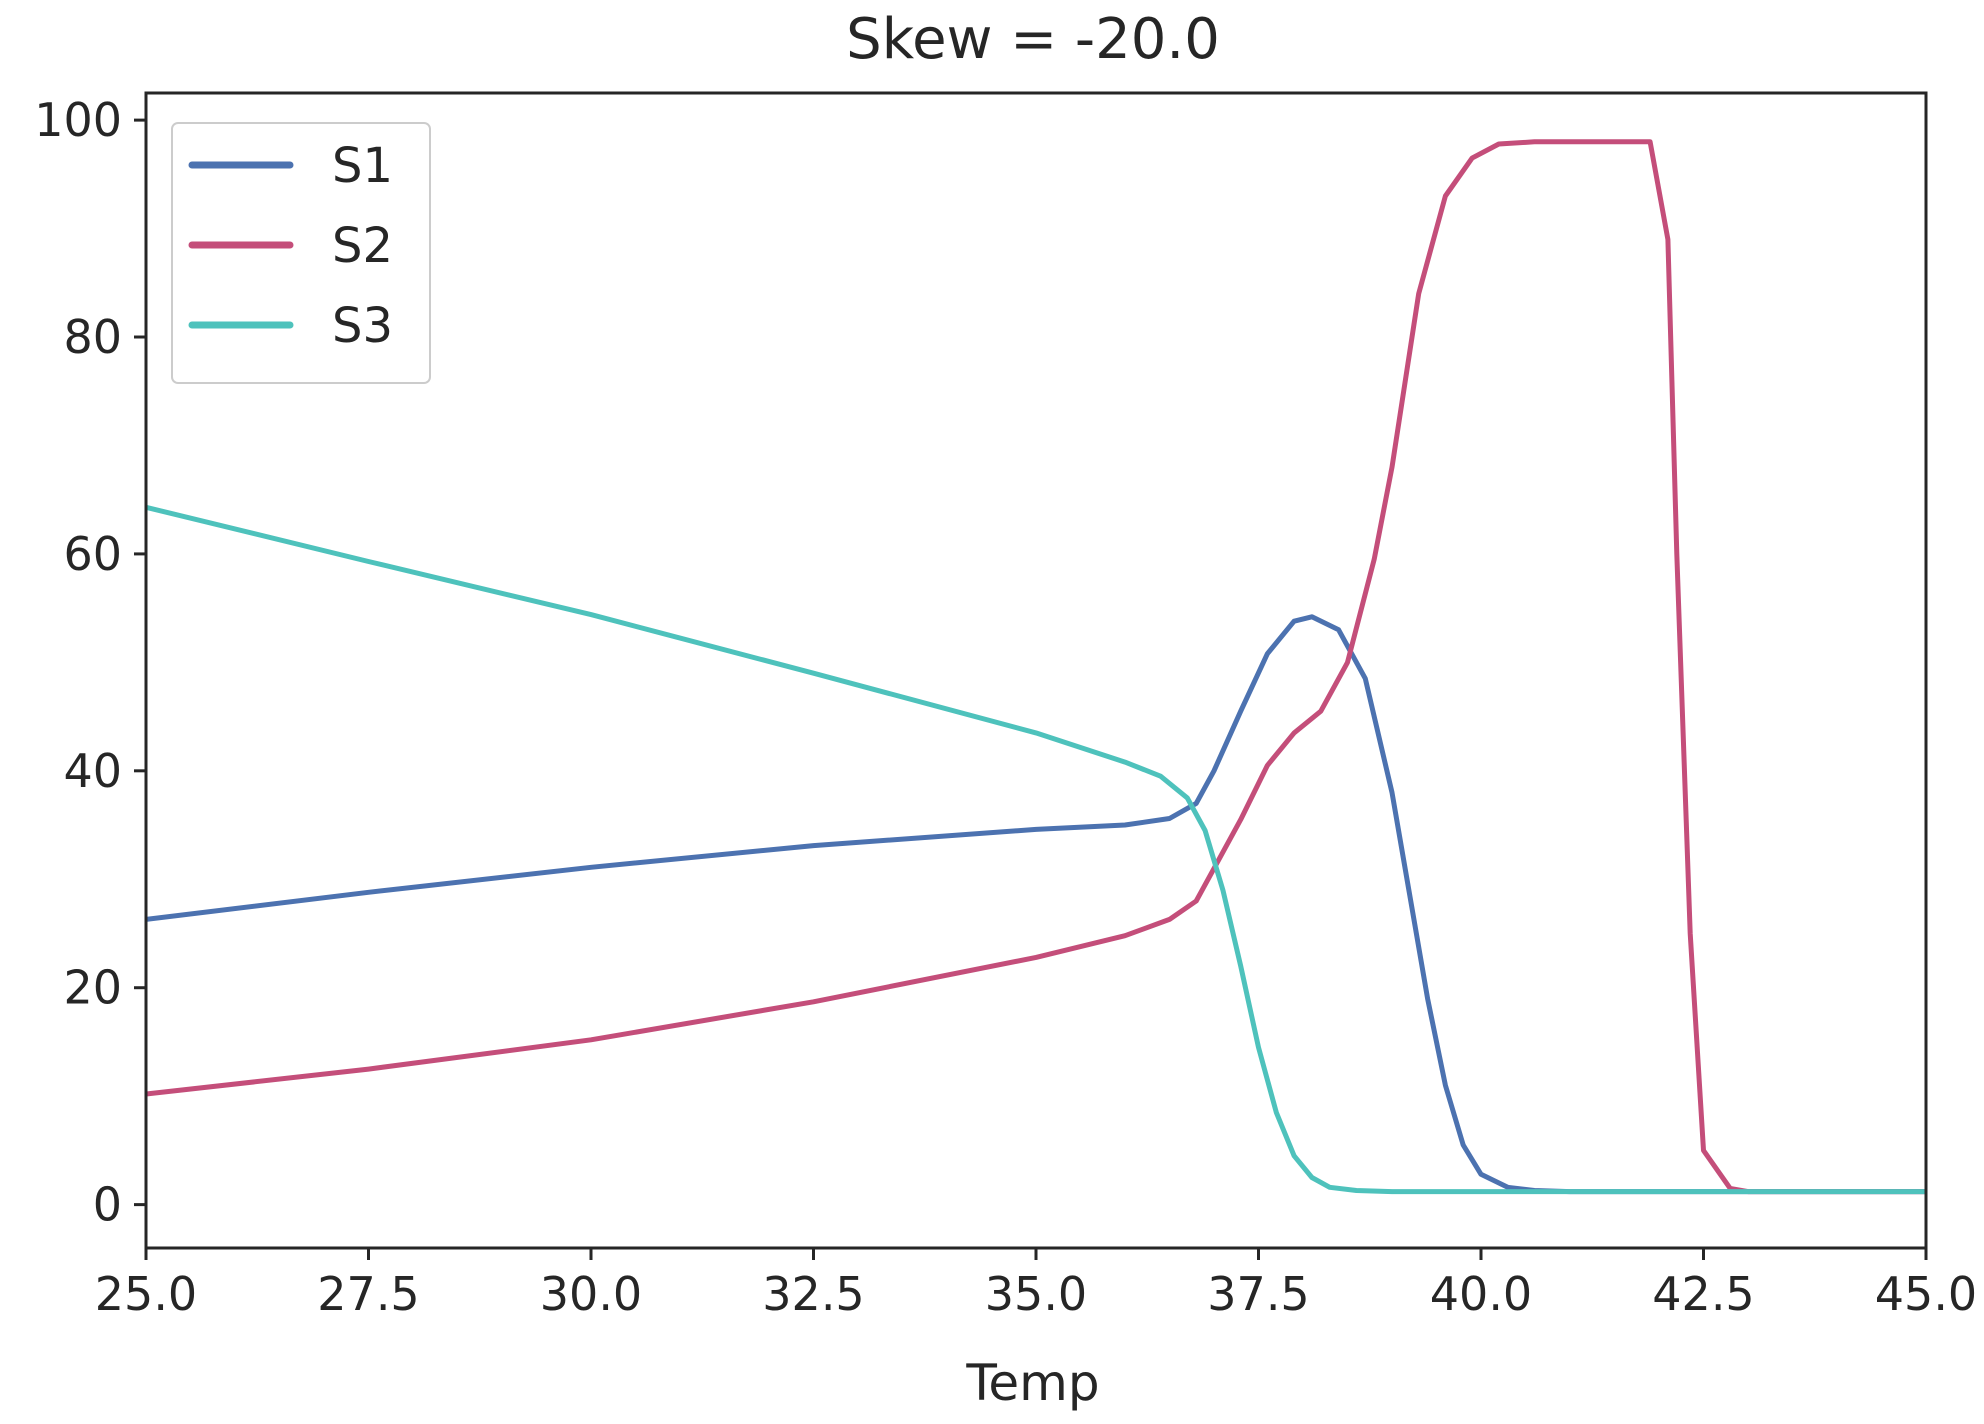  Describe the element at coordinates (1926, 1294) in the screenshot. I see `x-tick-label: 45.0` at that location.